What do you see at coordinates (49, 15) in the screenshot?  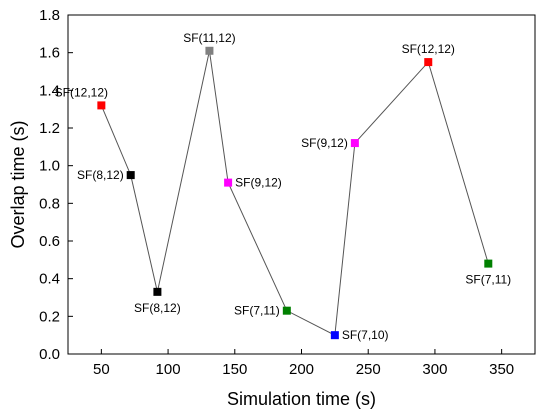 I see `y-tick-label: 1.8` at bounding box center [49, 15].